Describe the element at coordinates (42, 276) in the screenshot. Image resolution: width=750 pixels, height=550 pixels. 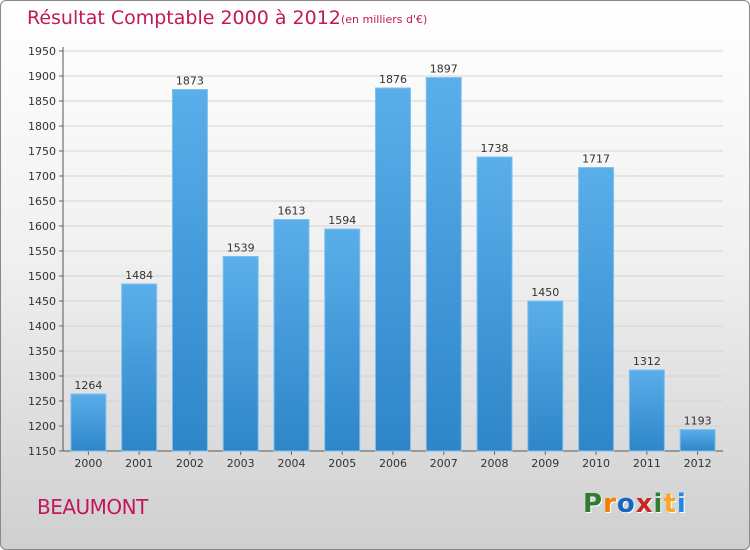
I see `y-tick-label: 1500` at that location.